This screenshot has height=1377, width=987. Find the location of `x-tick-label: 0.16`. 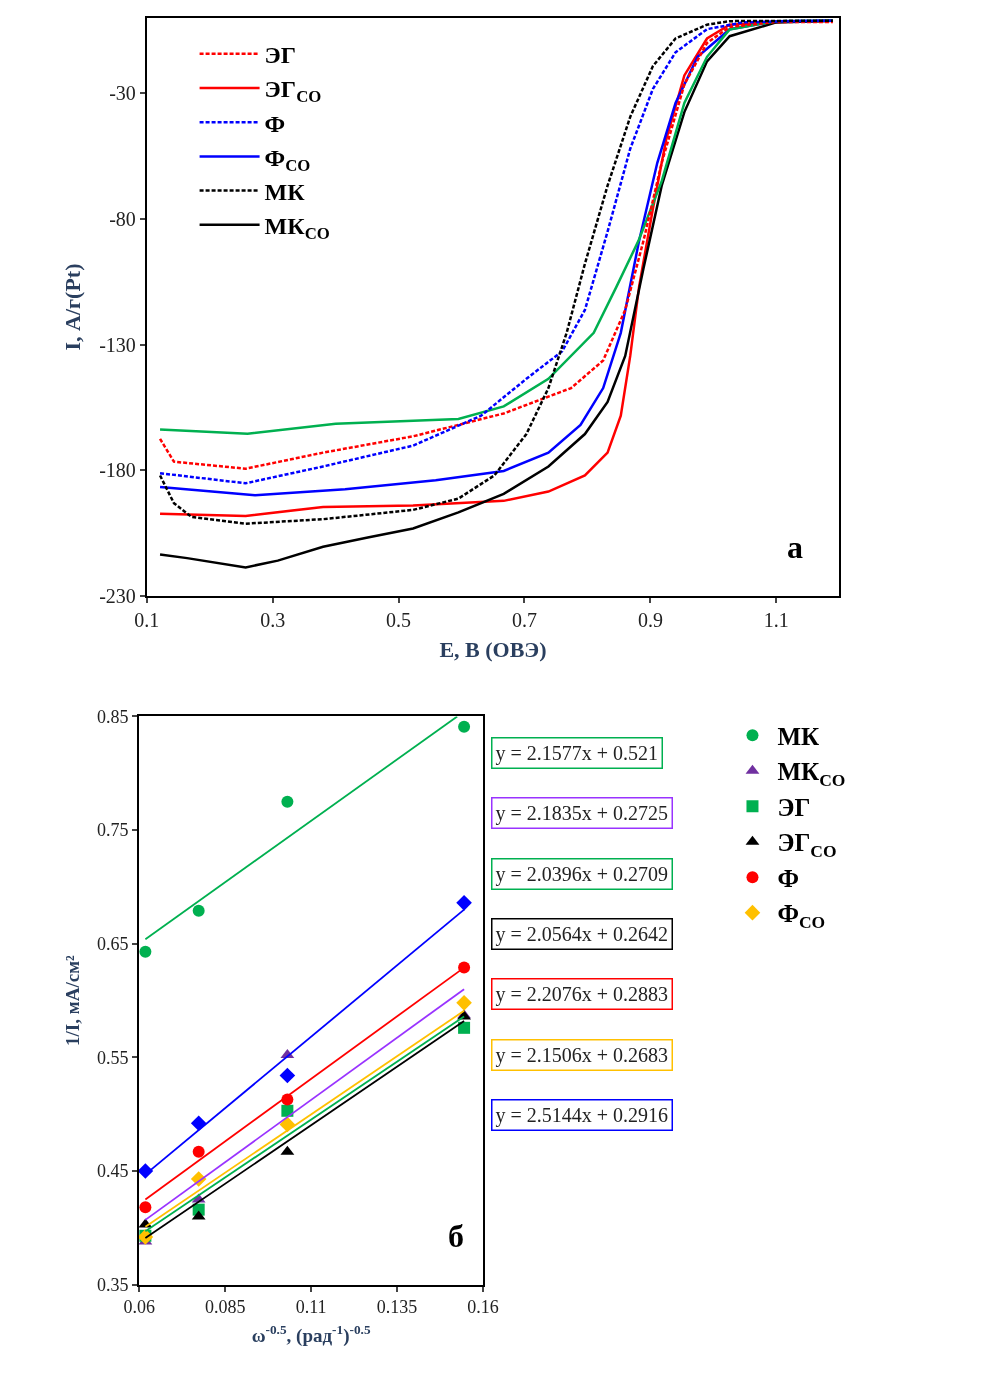

x-tick-label: 0.16 is located at coordinates (483, 1307).